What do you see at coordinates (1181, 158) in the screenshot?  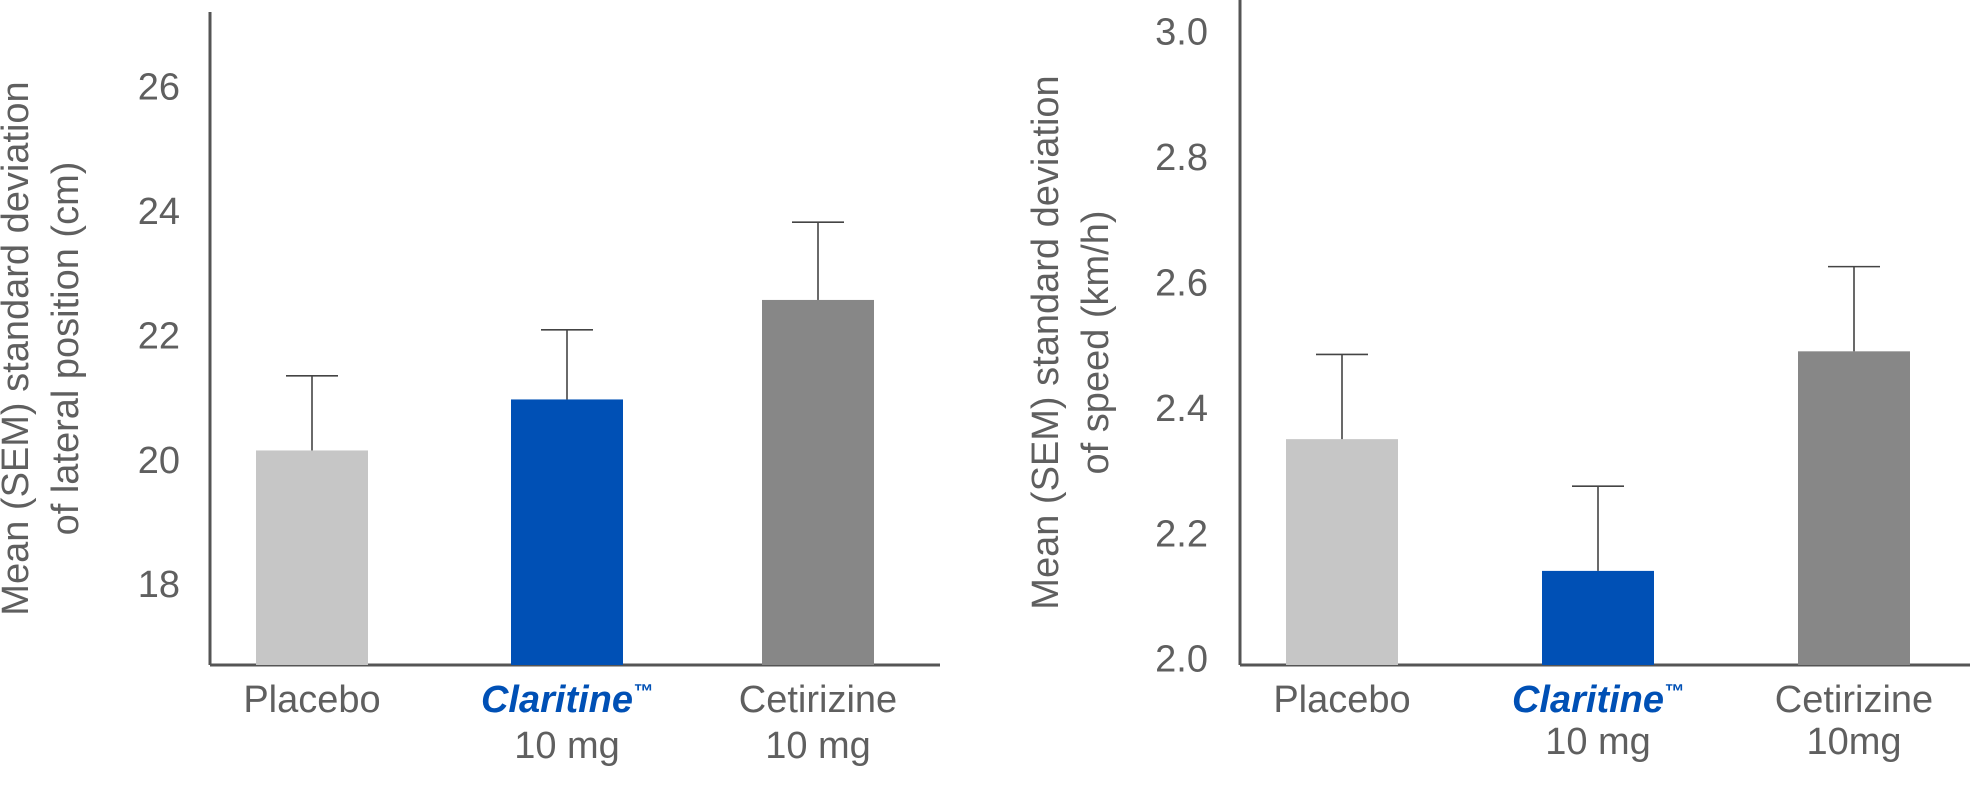 I see `y-tick-label: 2.8` at bounding box center [1181, 158].